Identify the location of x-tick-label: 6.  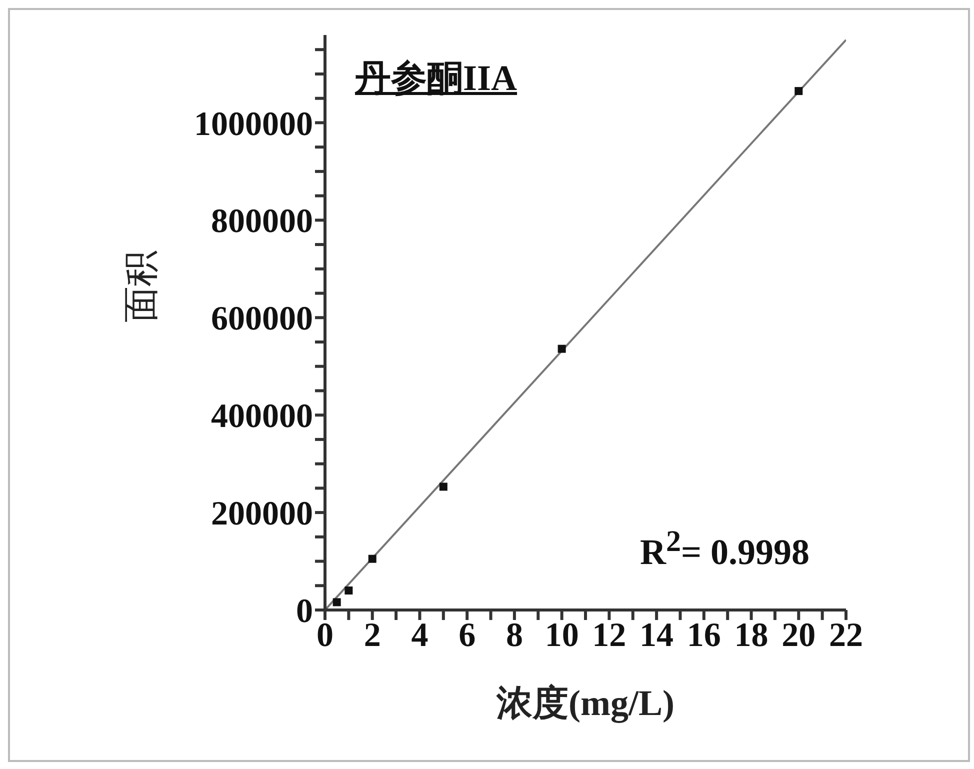
(467, 635).